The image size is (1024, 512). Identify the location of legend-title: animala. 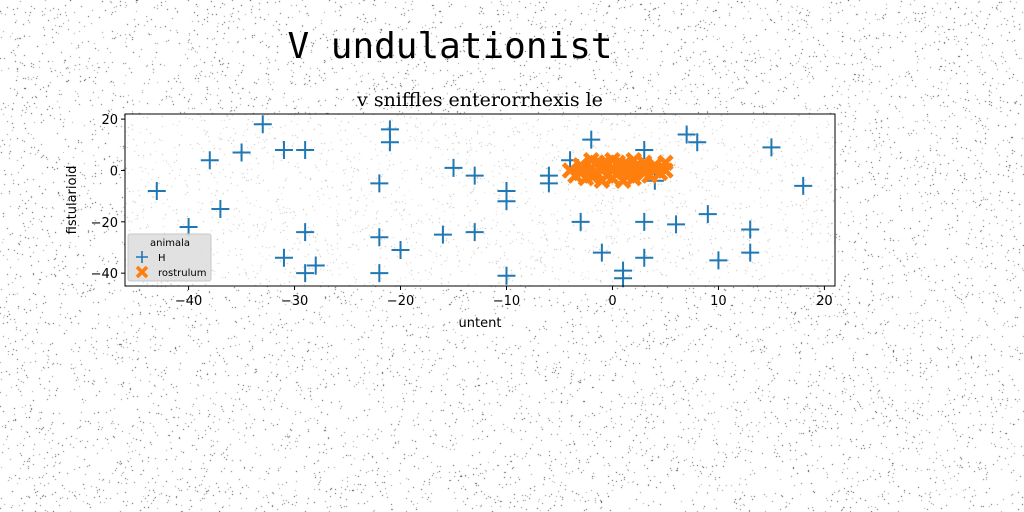
(170, 243).